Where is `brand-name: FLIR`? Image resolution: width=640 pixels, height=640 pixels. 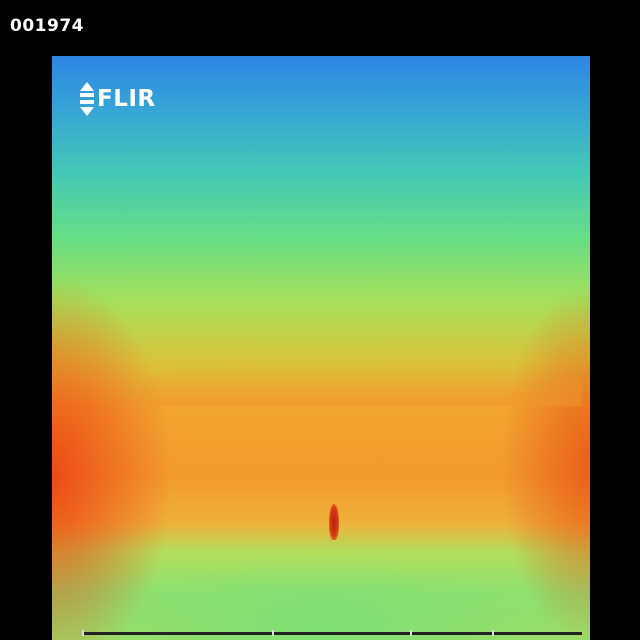
brand-name: FLIR is located at coordinates (126, 99).